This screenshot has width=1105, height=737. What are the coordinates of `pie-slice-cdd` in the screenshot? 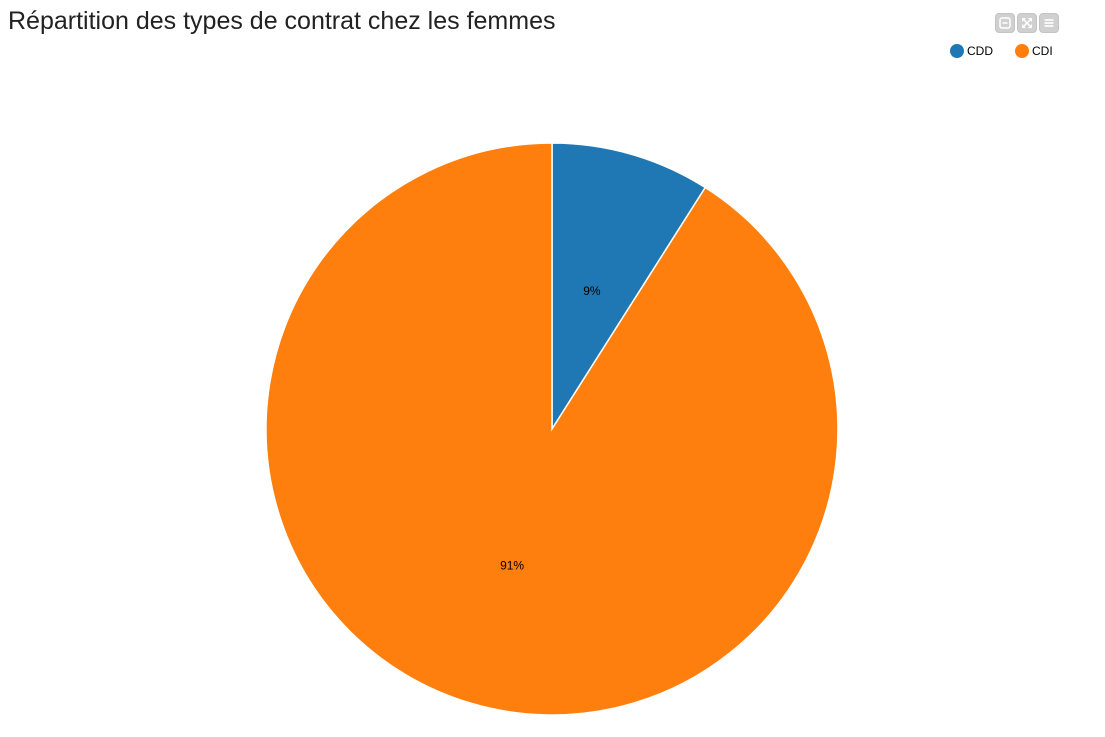 It's located at (629, 287).